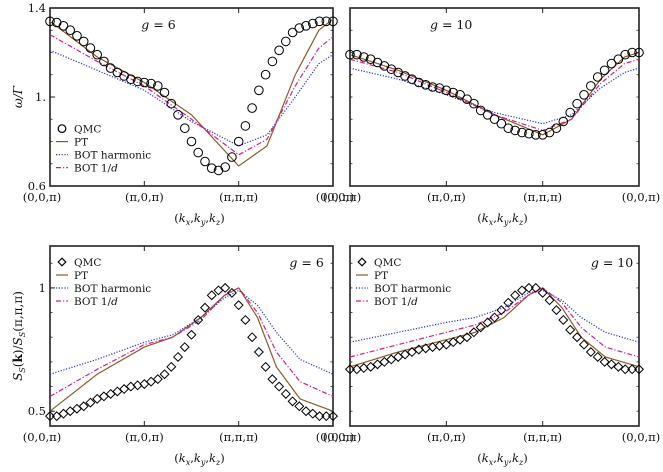  Describe the element at coordinates (37, 186) in the screenshot. I see `y-tick-label: 0.6` at that location.